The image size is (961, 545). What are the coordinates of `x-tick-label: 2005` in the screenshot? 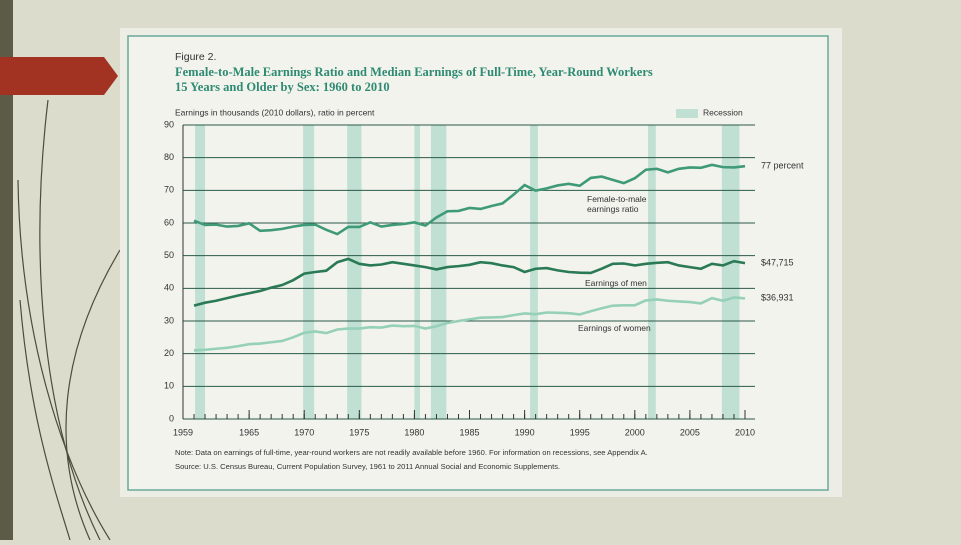 It's located at (690, 432).